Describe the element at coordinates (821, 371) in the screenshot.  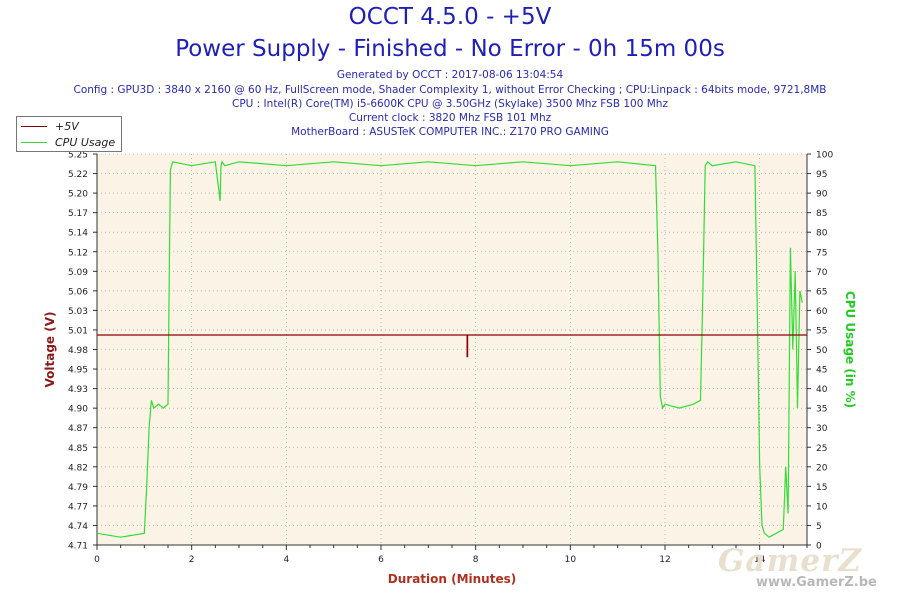
I see `tick-label-right: 45` at that location.